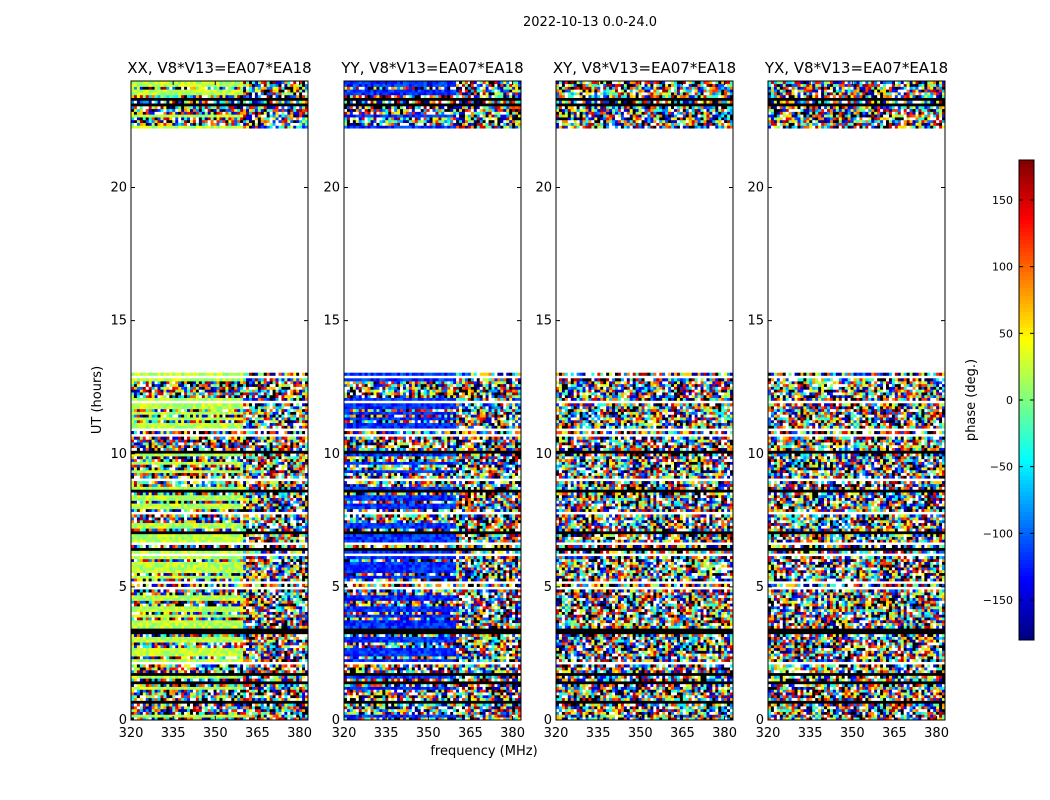 Image resolution: width=1050 pixels, height=800 pixels. I want to click on colorbar-tick-label: 50, so click(1006, 333).